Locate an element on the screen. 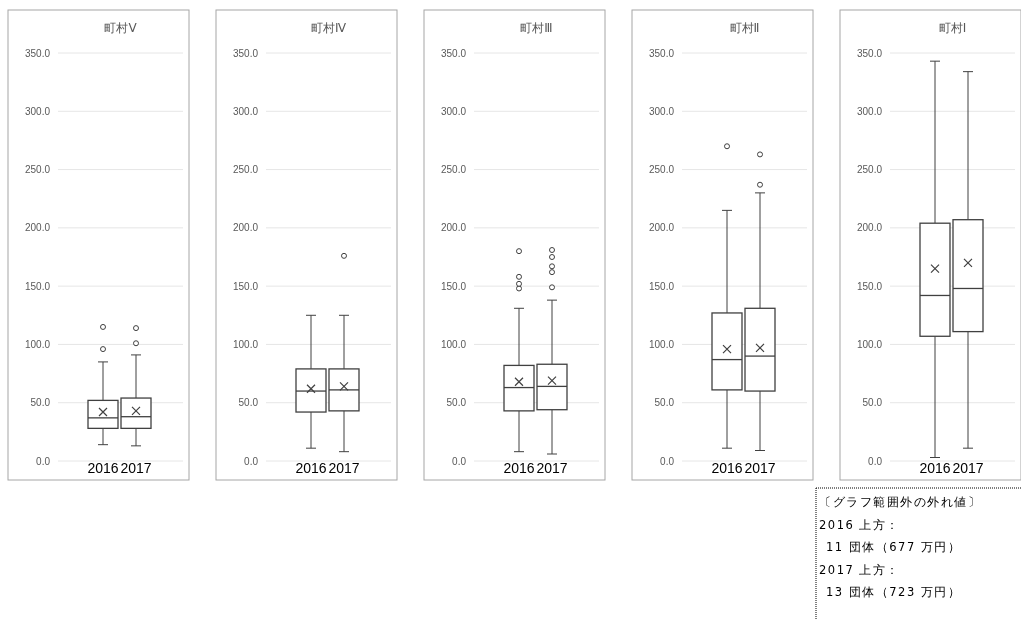 Image resolution: width=1021 pixels, height=619 pixels. text: 〔グラフ範囲外の外れ値〕 is located at coordinates (900, 502).